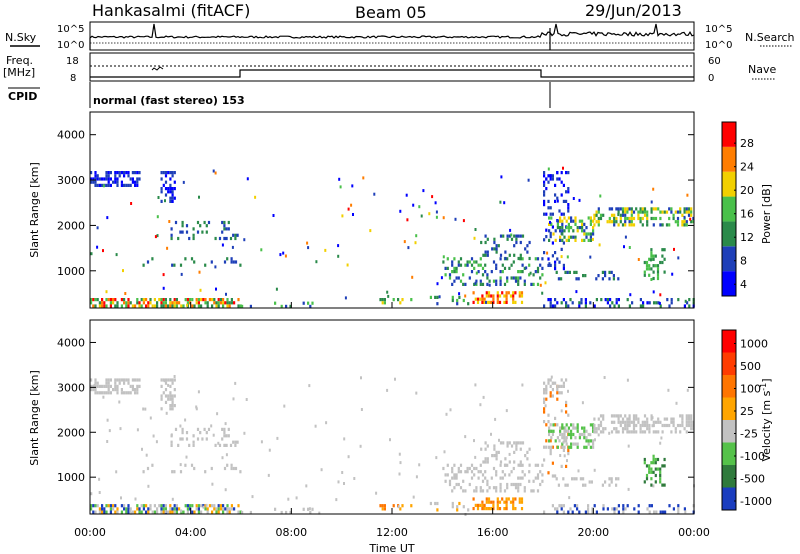 The height and width of the screenshot is (554, 800). What do you see at coordinates (754, 344) in the screenshot?
I see `velocity-colorbar-tick: 1000` at bounding box center [754, 344].